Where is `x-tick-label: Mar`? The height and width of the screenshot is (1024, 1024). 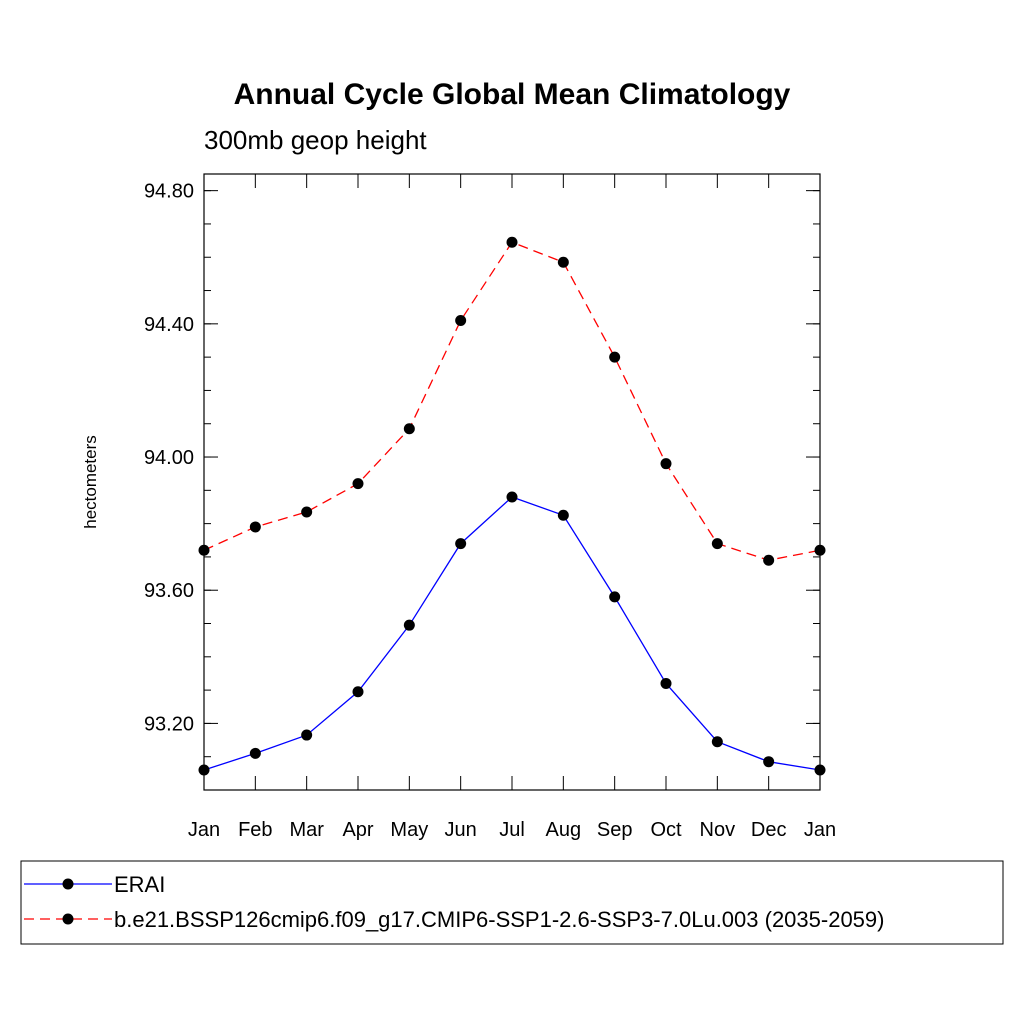
x-tick-label: Mar is located at coordinates (306, 830).